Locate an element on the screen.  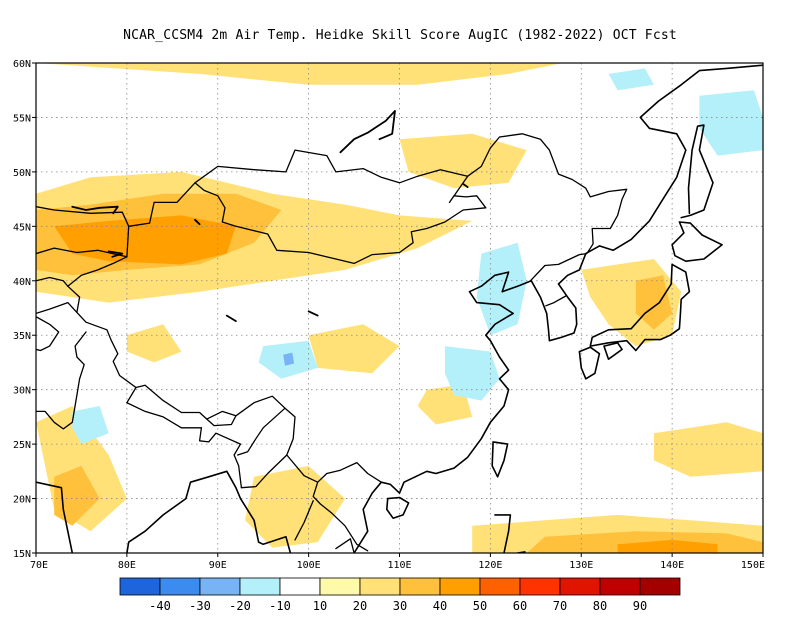
colorbar-label: 90 is located at coordinates (640, 606).